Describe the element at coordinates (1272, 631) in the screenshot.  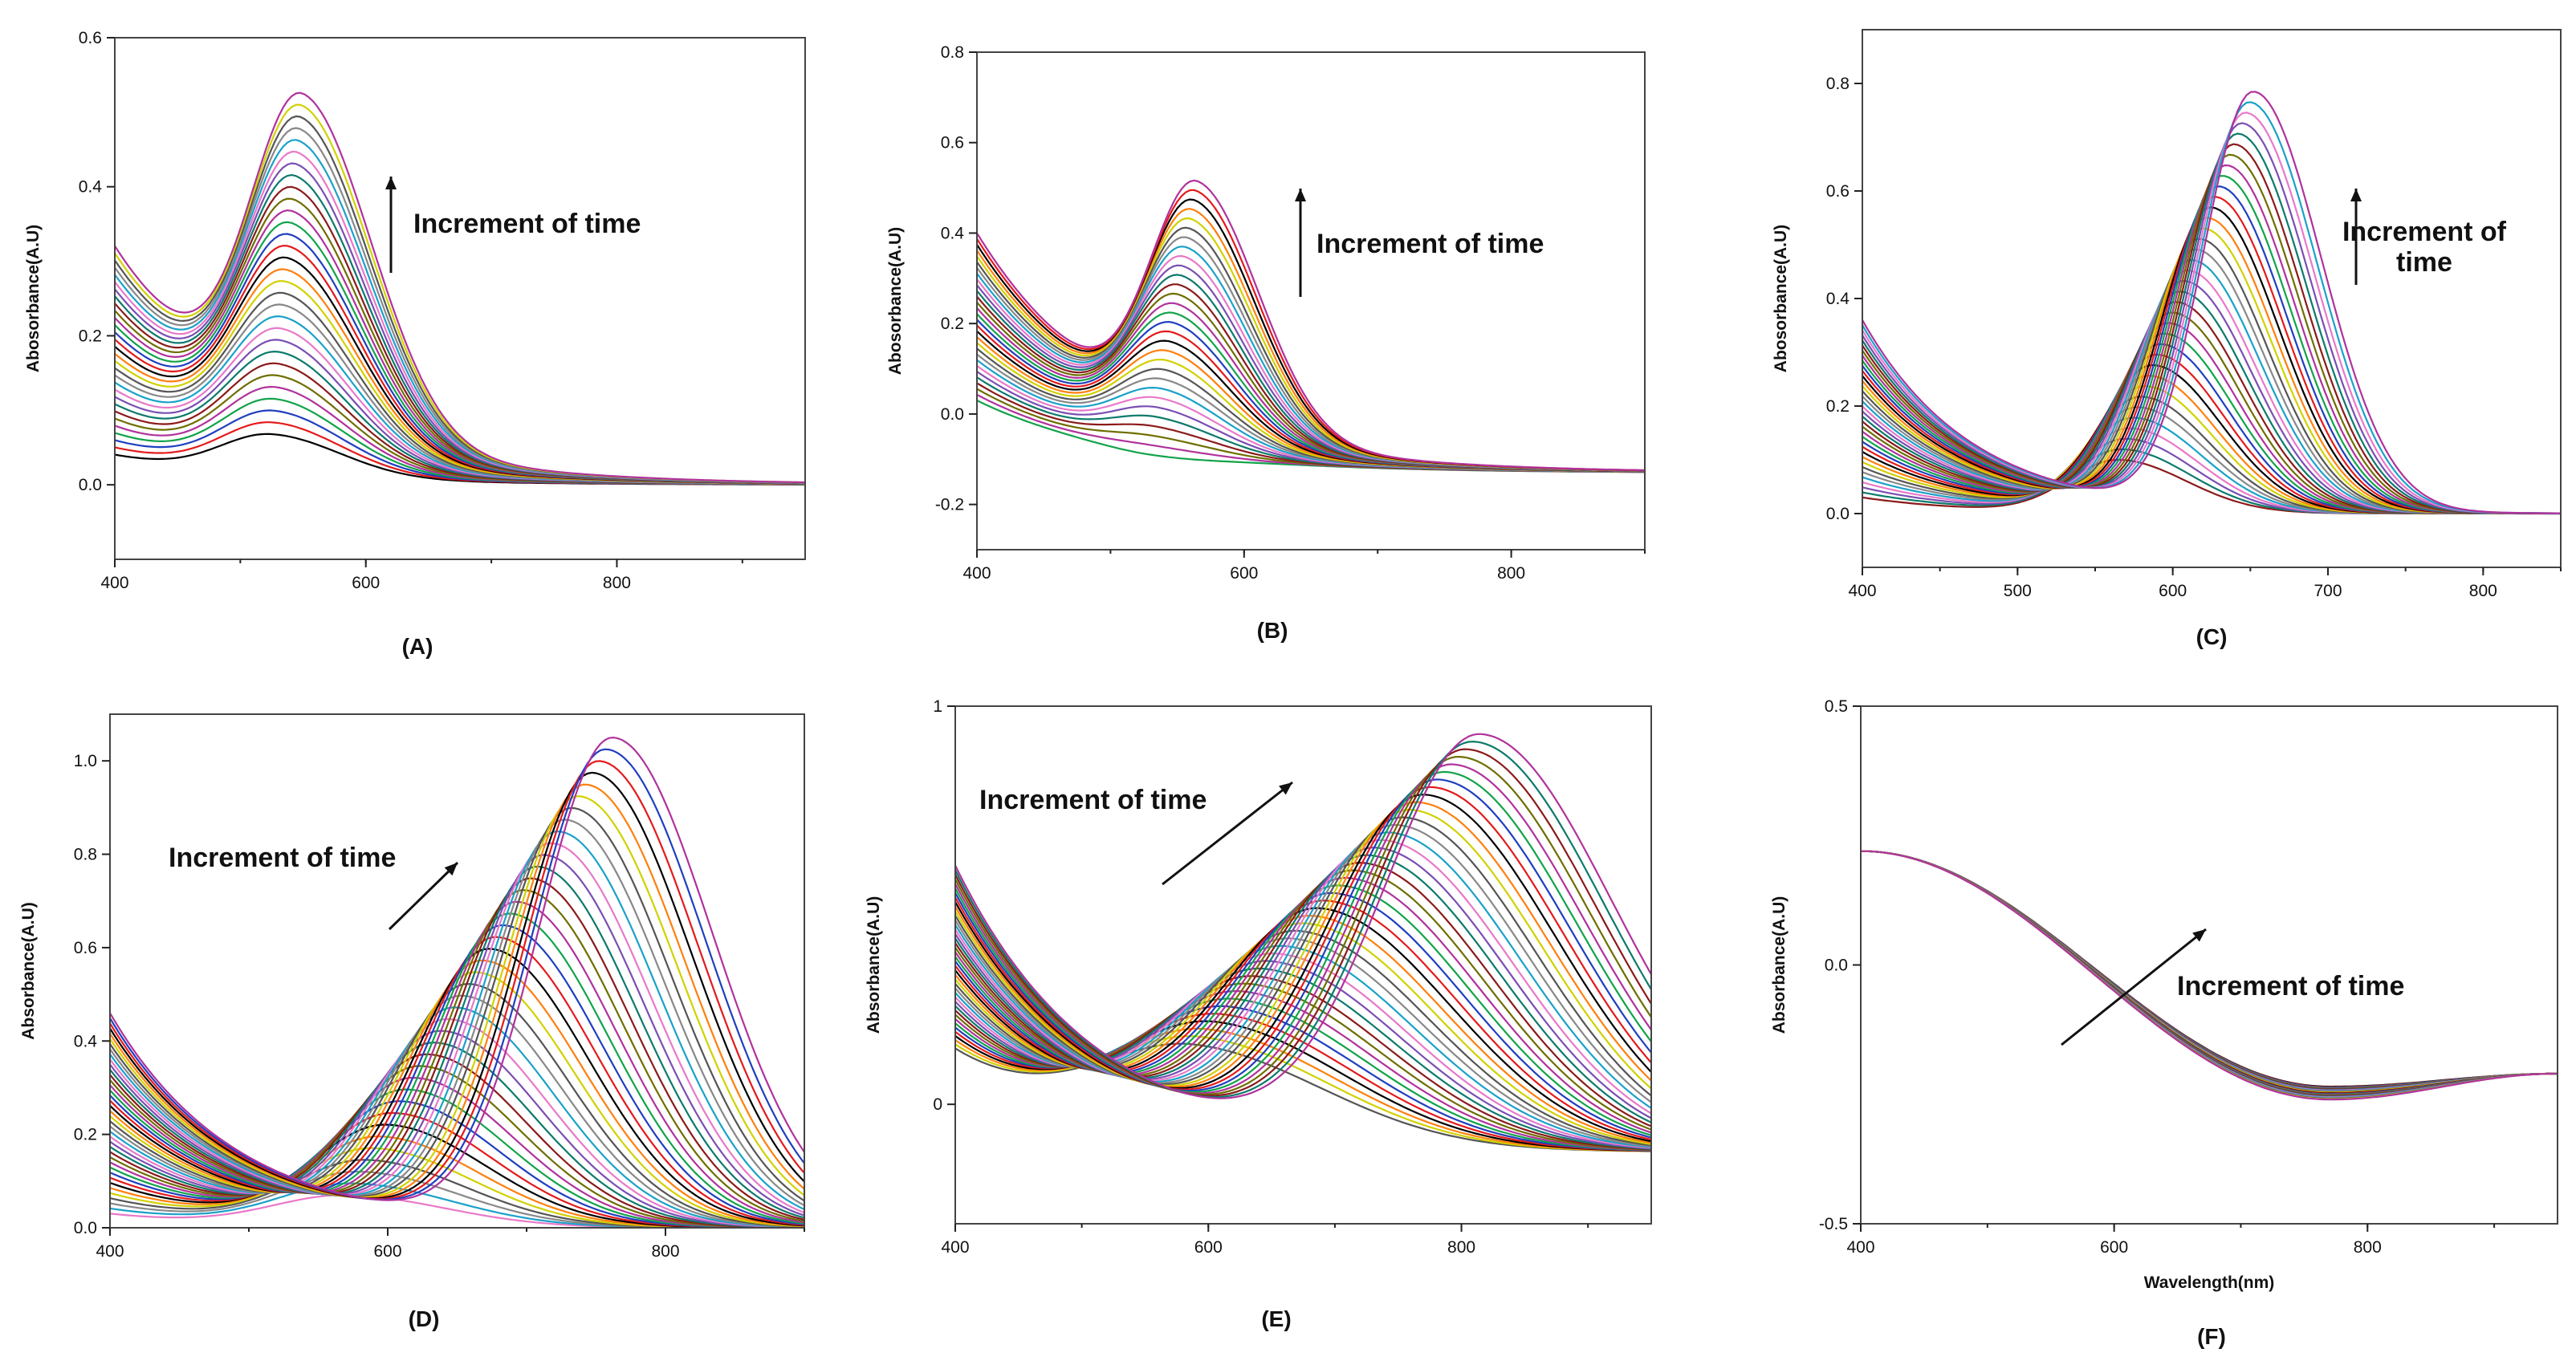
I see `panel-label: (B)` at that location.